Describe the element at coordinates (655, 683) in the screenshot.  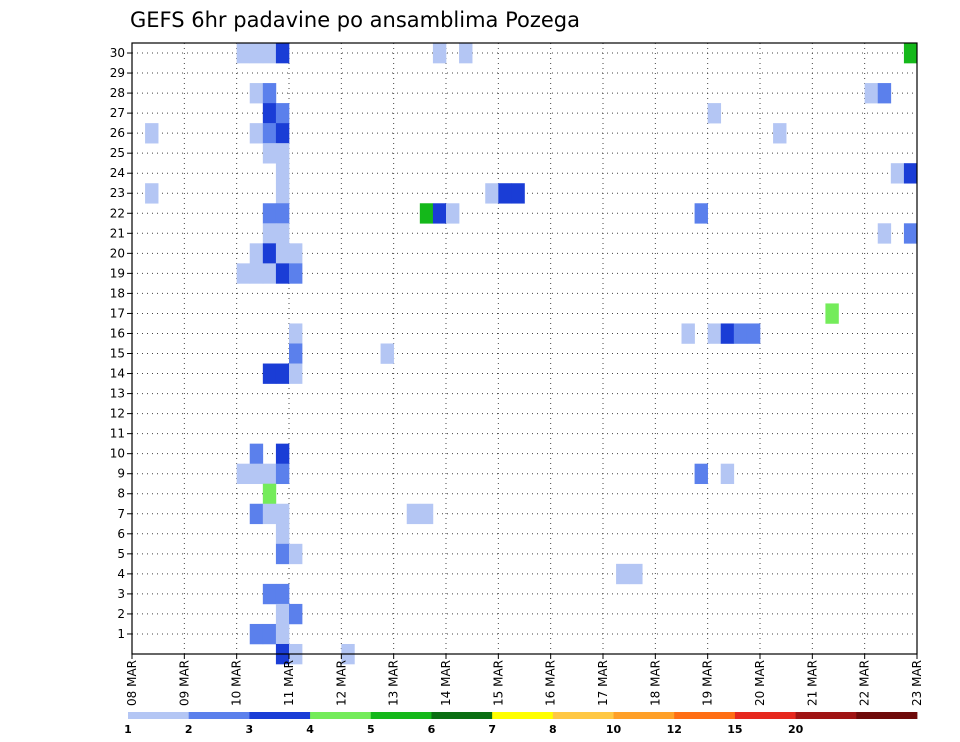
I see `x-tick-label: 18 MAR` at that location.